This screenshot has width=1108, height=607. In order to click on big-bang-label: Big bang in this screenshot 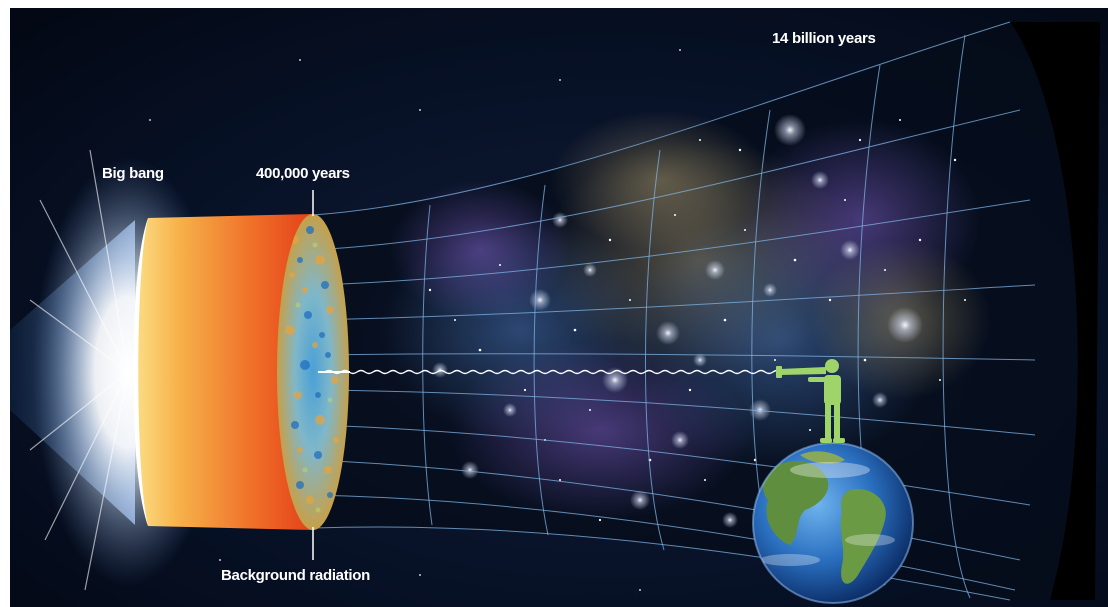, I will do `click(133, 173)`.